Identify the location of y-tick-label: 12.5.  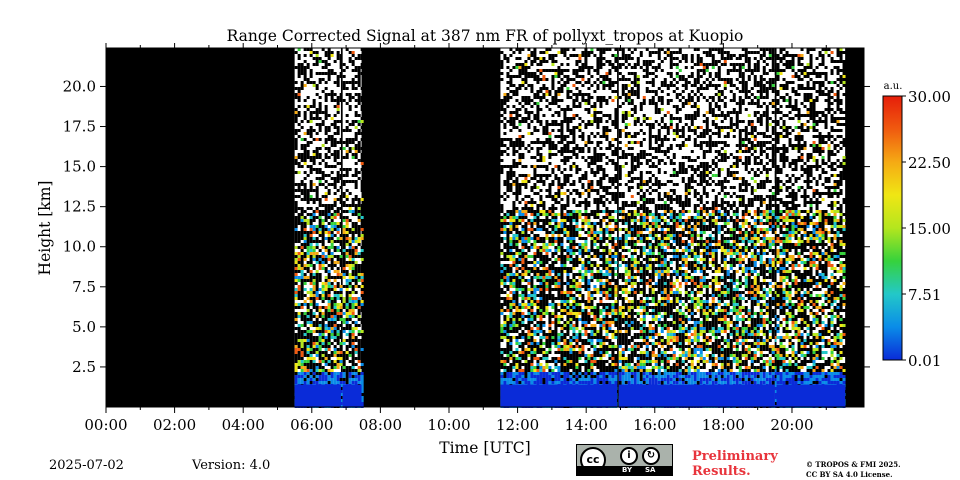
(79, 207).